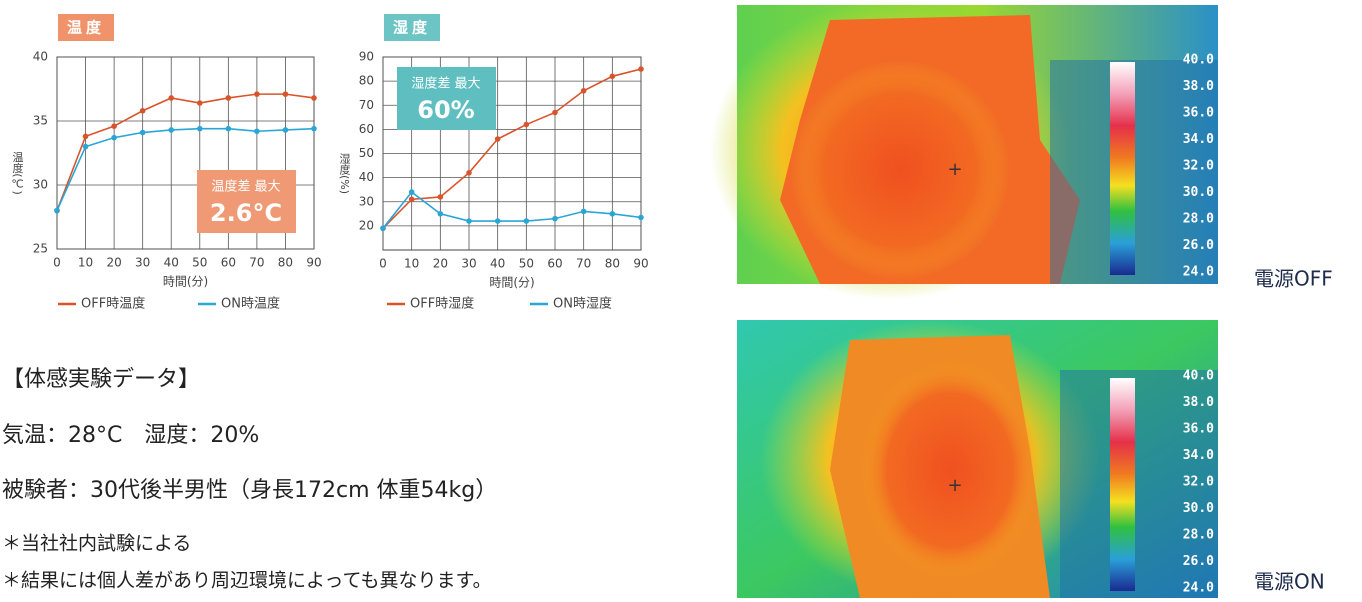 This screenshot has height=602, width=1362. Describe the element at coordinates (366, 81) in the screenshot. I see `y-tick-label: 80` at that location.